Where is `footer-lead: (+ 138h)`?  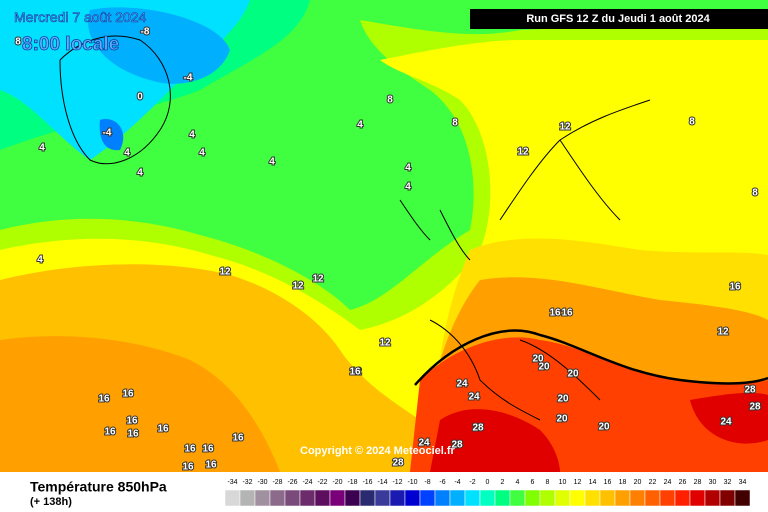
footer-lead: (+ 138h) is located at coordinates (51, 502).